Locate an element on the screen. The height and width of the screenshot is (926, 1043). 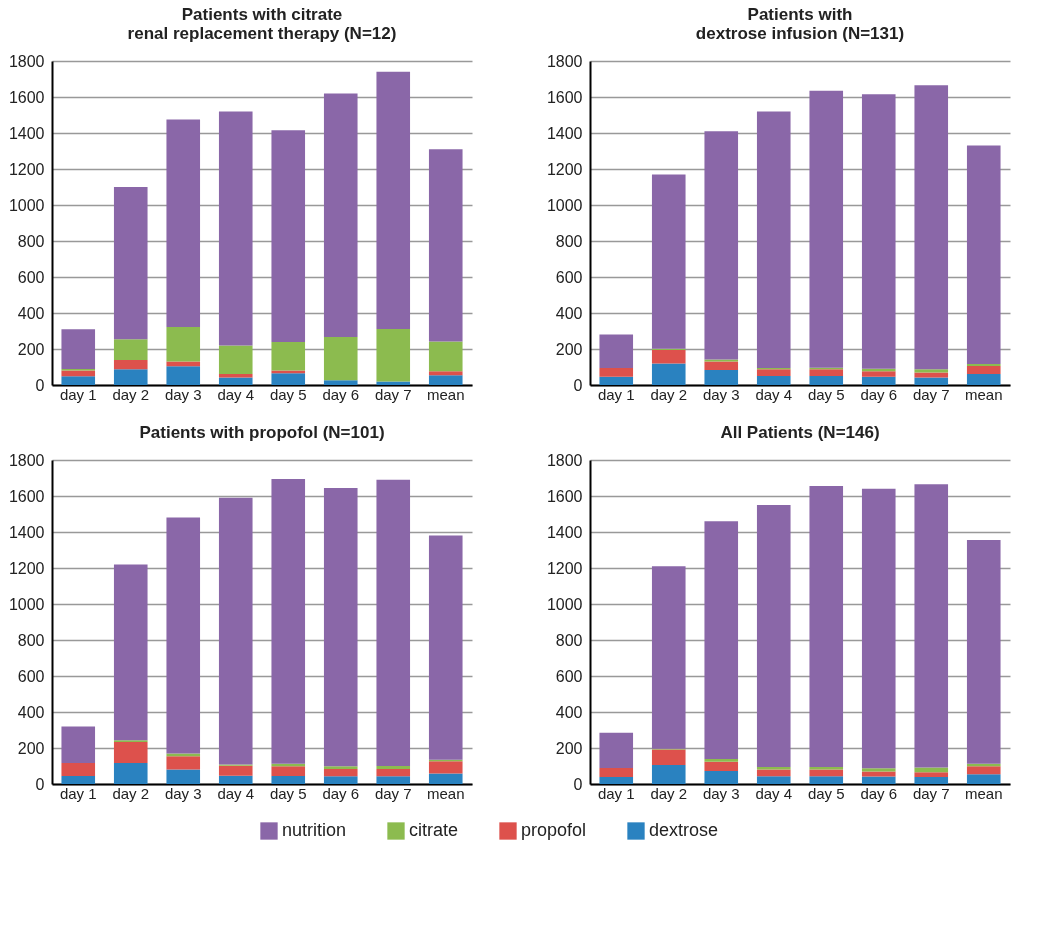
chart-title: Patients with citrate renal replacement therapy (N=12) is located at coordinates (262, 24).